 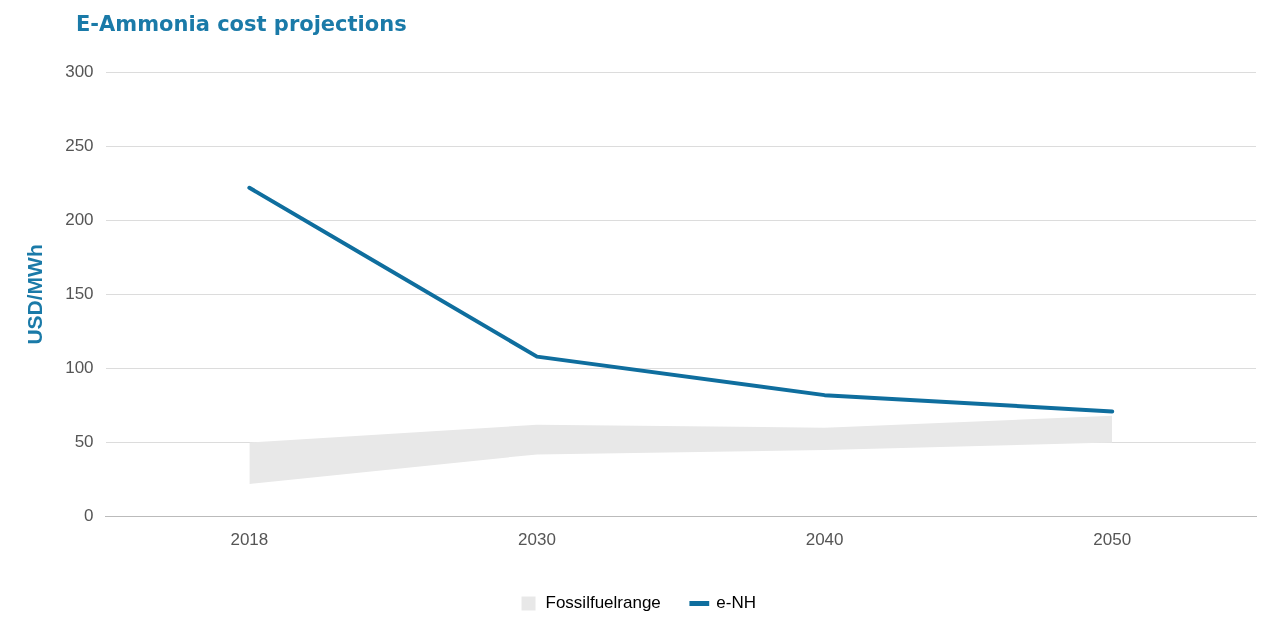 What do you see at coordinates (84, 442) in the screenshot?
I see `y-tick-label: 50` at bounding box center [84, 442].